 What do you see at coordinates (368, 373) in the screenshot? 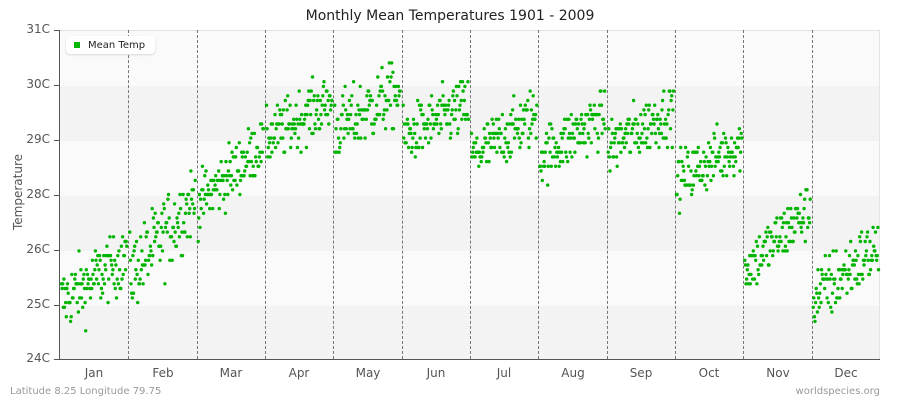
I see `x-tick-label: May` at bounding box center [368, 373].